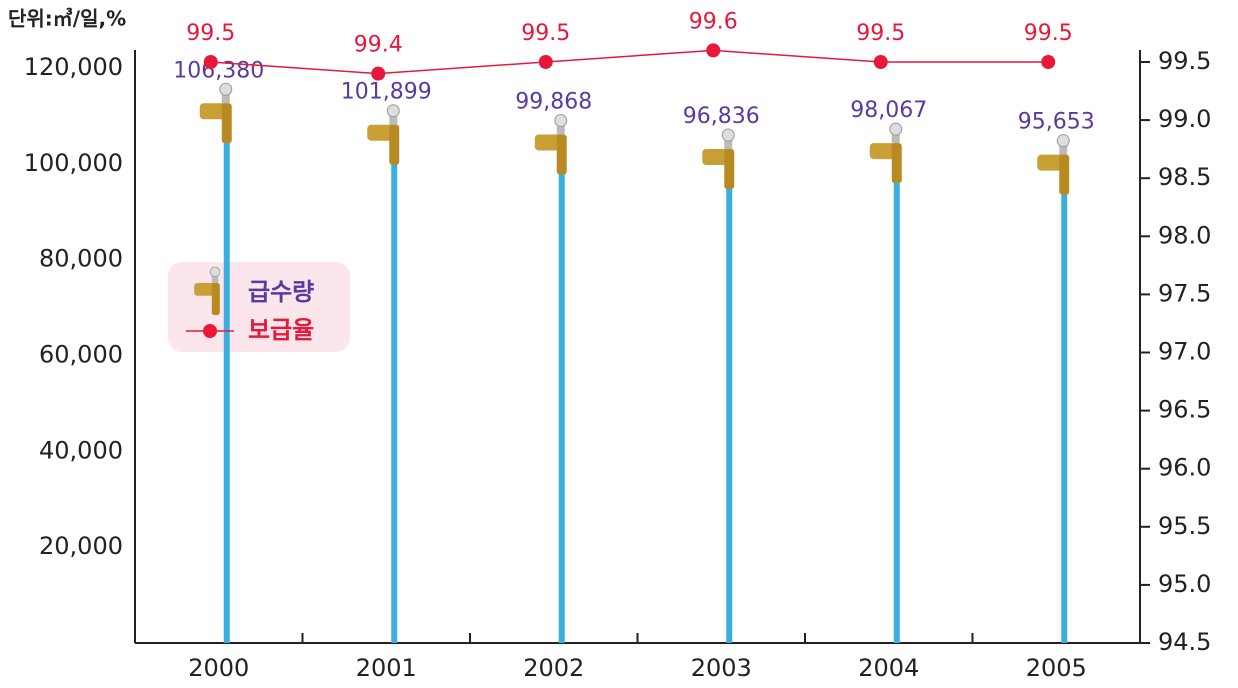  I want to click on y-tick-label: 120,000, so click(73, 67).